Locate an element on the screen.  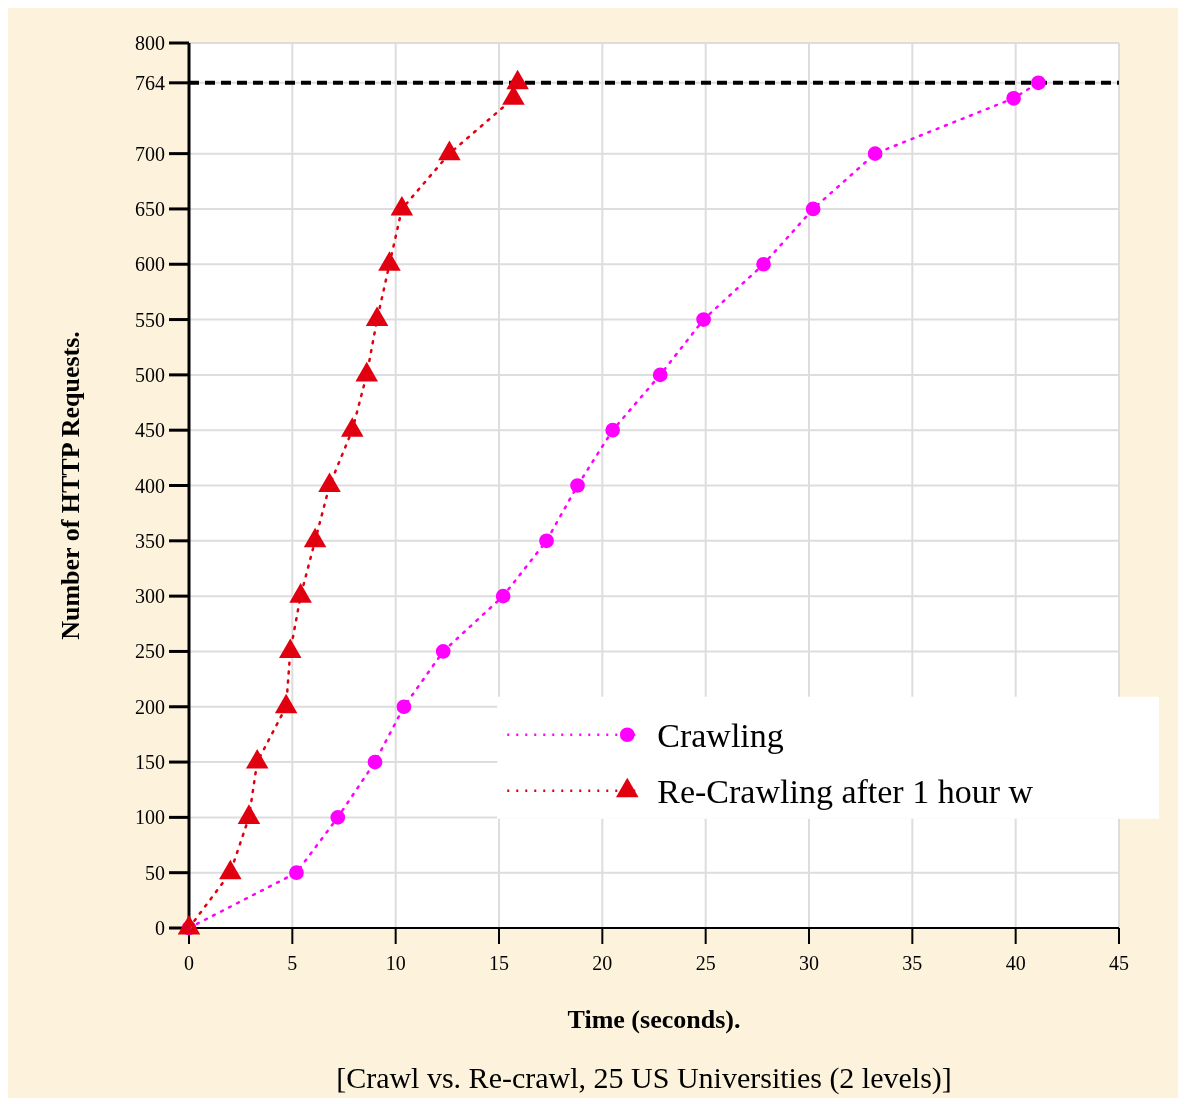
y-axis-title: Number of HTTP Requests. is located at coordinates (70, 485).